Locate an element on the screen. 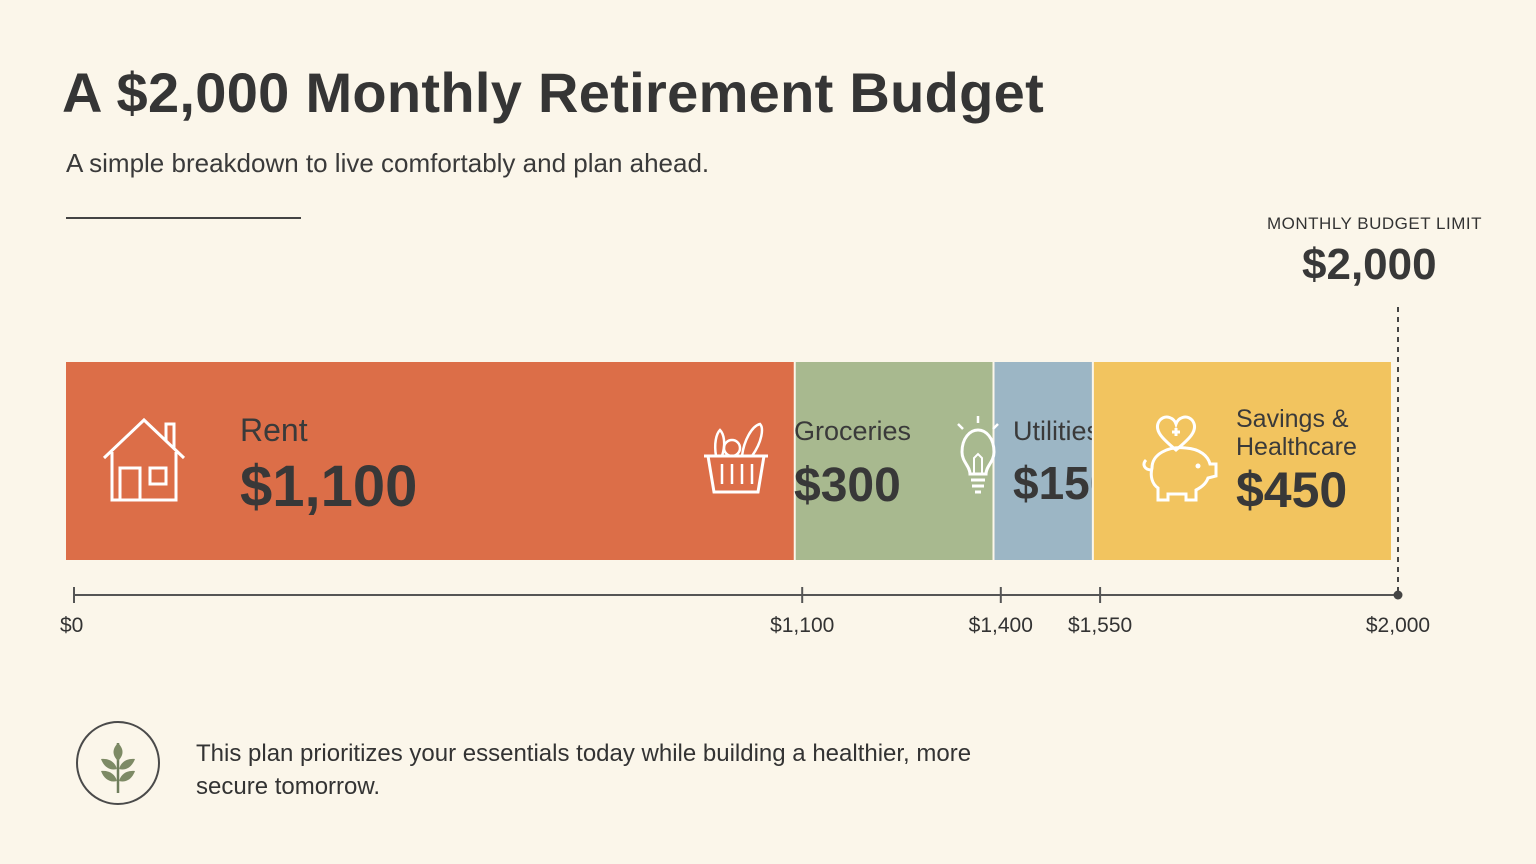 Image resolution: width=1536 pixels, height=864 pixels. segment-label-savings-healthcare: Healthcare is located at coordinates (1296, 447).